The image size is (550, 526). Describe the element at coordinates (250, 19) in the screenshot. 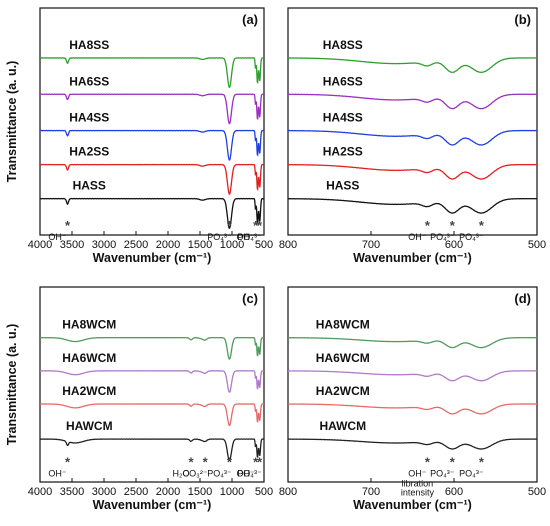

I see `panel-label: (a)` at that location.